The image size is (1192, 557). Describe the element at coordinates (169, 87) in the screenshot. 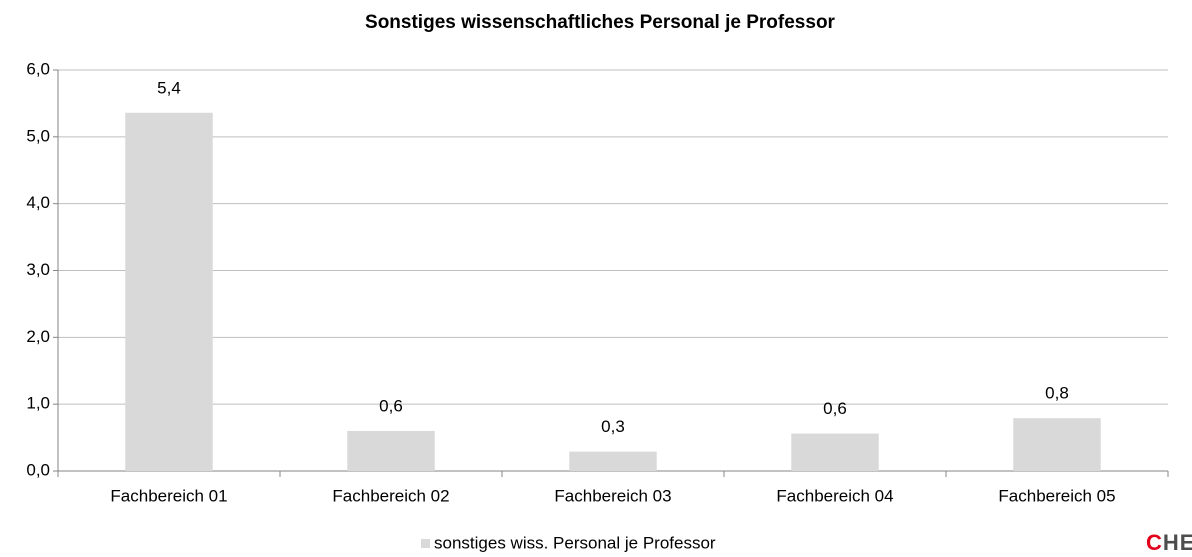

I see `data-label: 5,4` at that location.